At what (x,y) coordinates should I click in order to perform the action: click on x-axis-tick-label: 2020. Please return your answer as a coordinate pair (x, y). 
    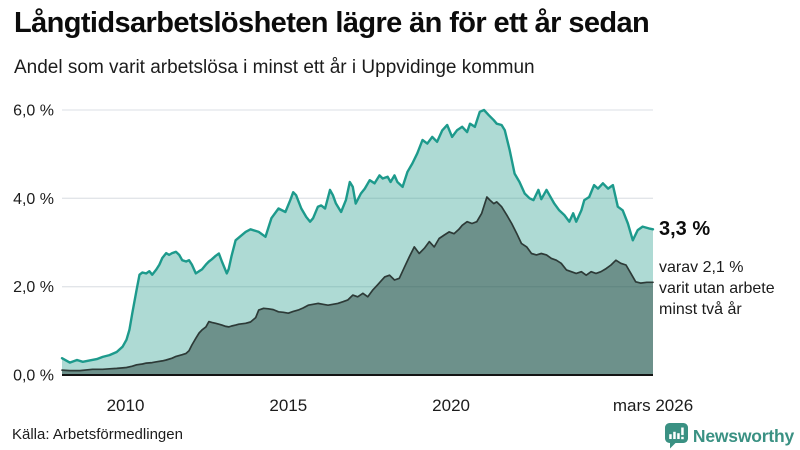
    Looking at the image, I should click on (451, 405).